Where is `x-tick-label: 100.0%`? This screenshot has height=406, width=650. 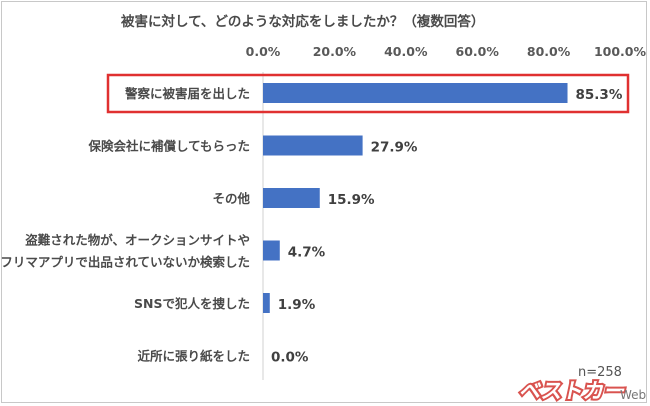 x-tick-label: 100.0% is located at coordinates (620, 51).